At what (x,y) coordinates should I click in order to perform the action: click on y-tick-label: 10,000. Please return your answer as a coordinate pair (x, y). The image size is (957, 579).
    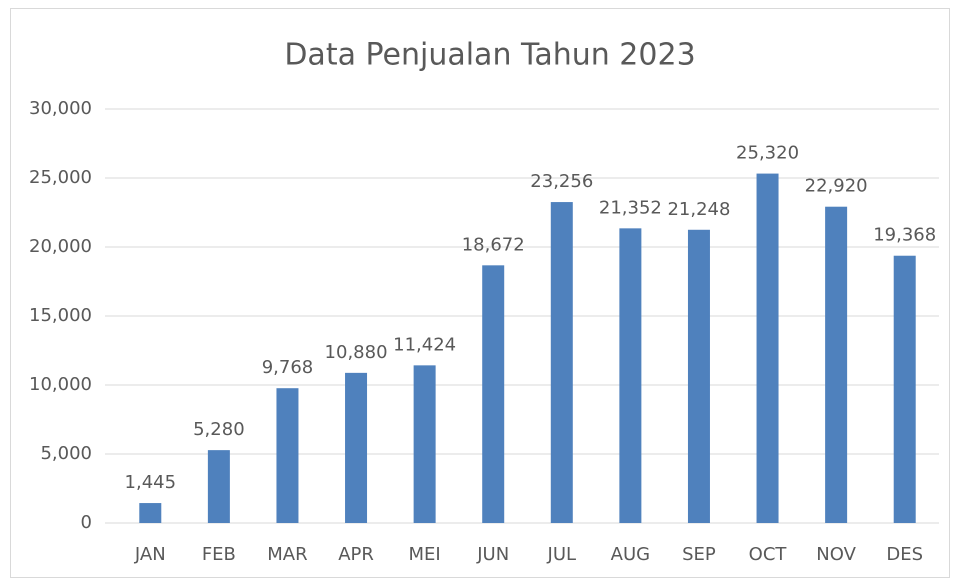
    Looking at the image, I should click on (60, 384).